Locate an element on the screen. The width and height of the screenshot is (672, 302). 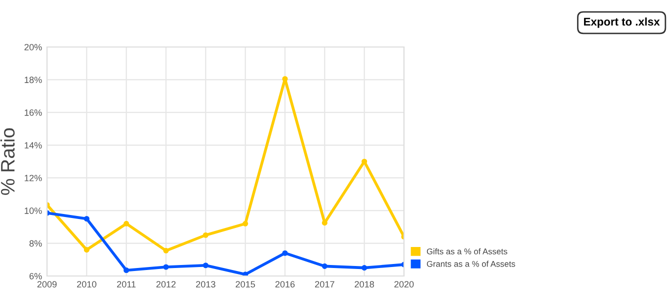
y-tick-label: 10% is located at coordinates (33, 211).